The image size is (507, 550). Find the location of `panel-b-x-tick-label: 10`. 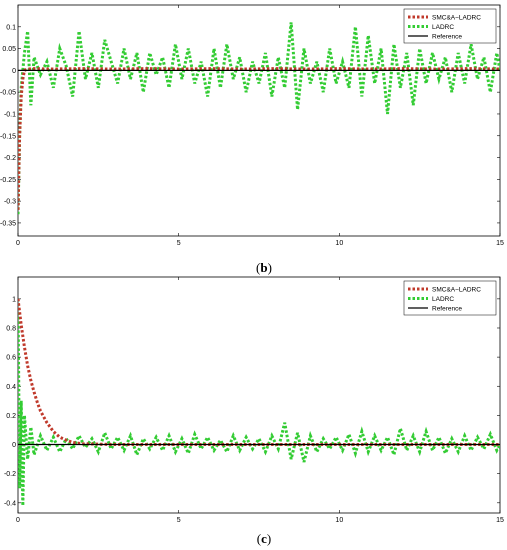

panel-b-x-tick-label: 10 is located at coordinates (339, 243).